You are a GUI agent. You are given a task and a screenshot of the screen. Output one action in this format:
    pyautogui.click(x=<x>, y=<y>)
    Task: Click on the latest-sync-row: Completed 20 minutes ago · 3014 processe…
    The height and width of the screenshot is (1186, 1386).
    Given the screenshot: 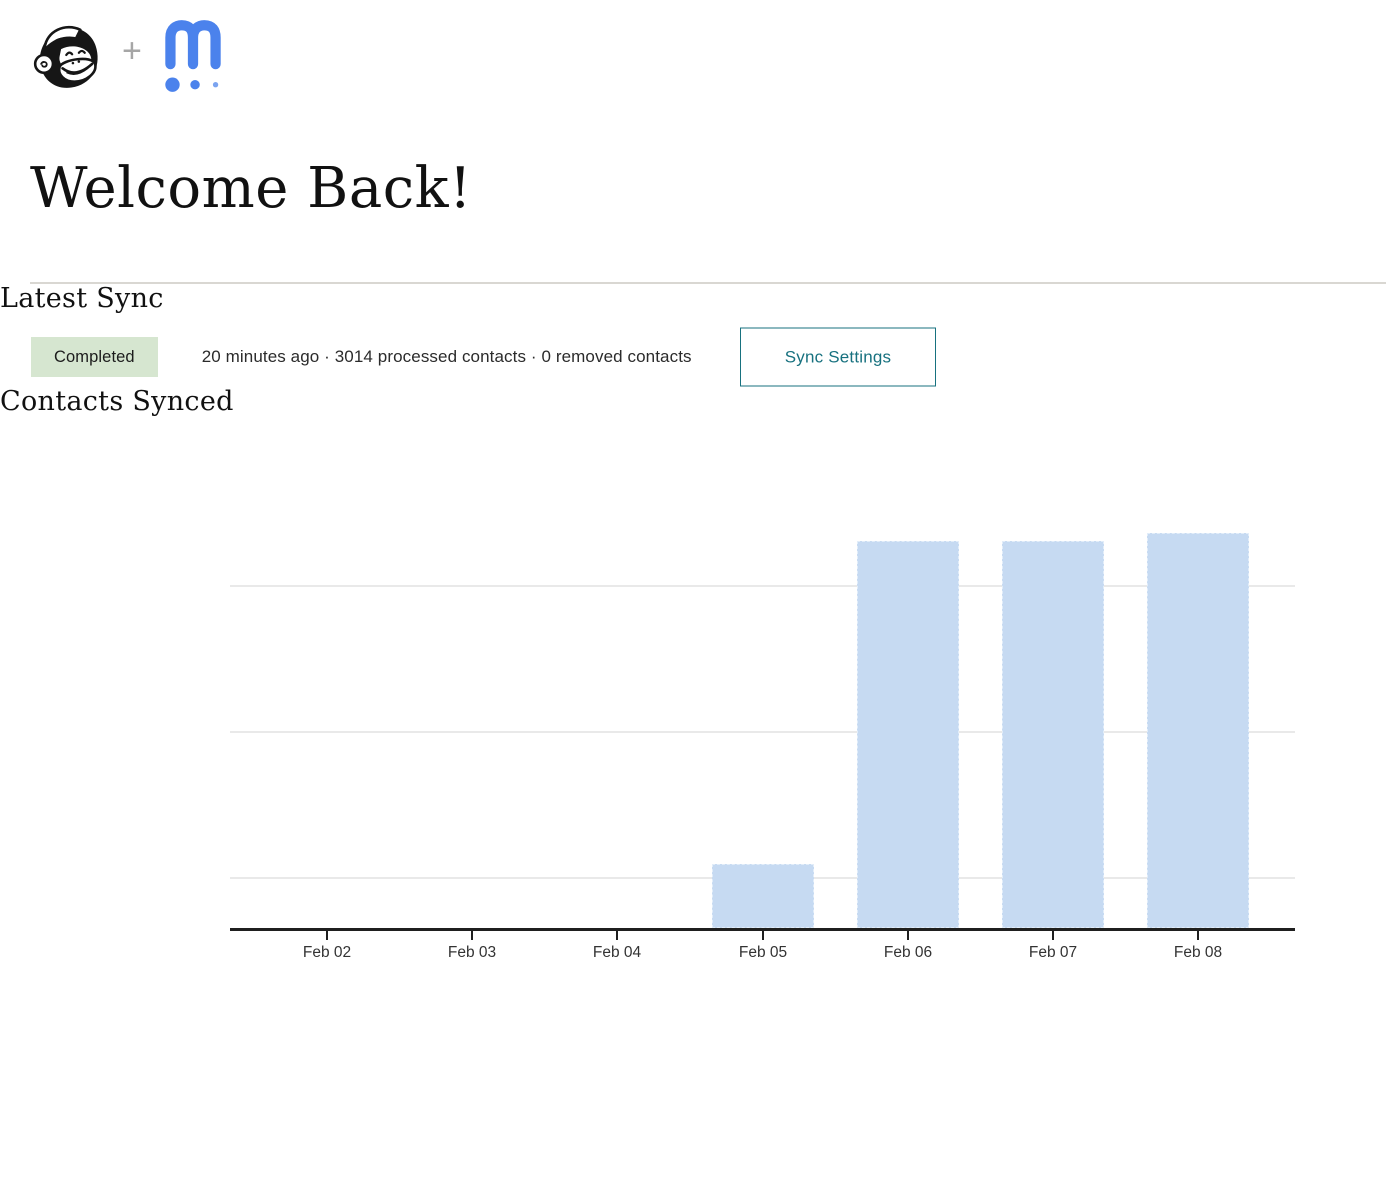 What is the action you would take?
    pyautogui.click(x=708, y=357)
    